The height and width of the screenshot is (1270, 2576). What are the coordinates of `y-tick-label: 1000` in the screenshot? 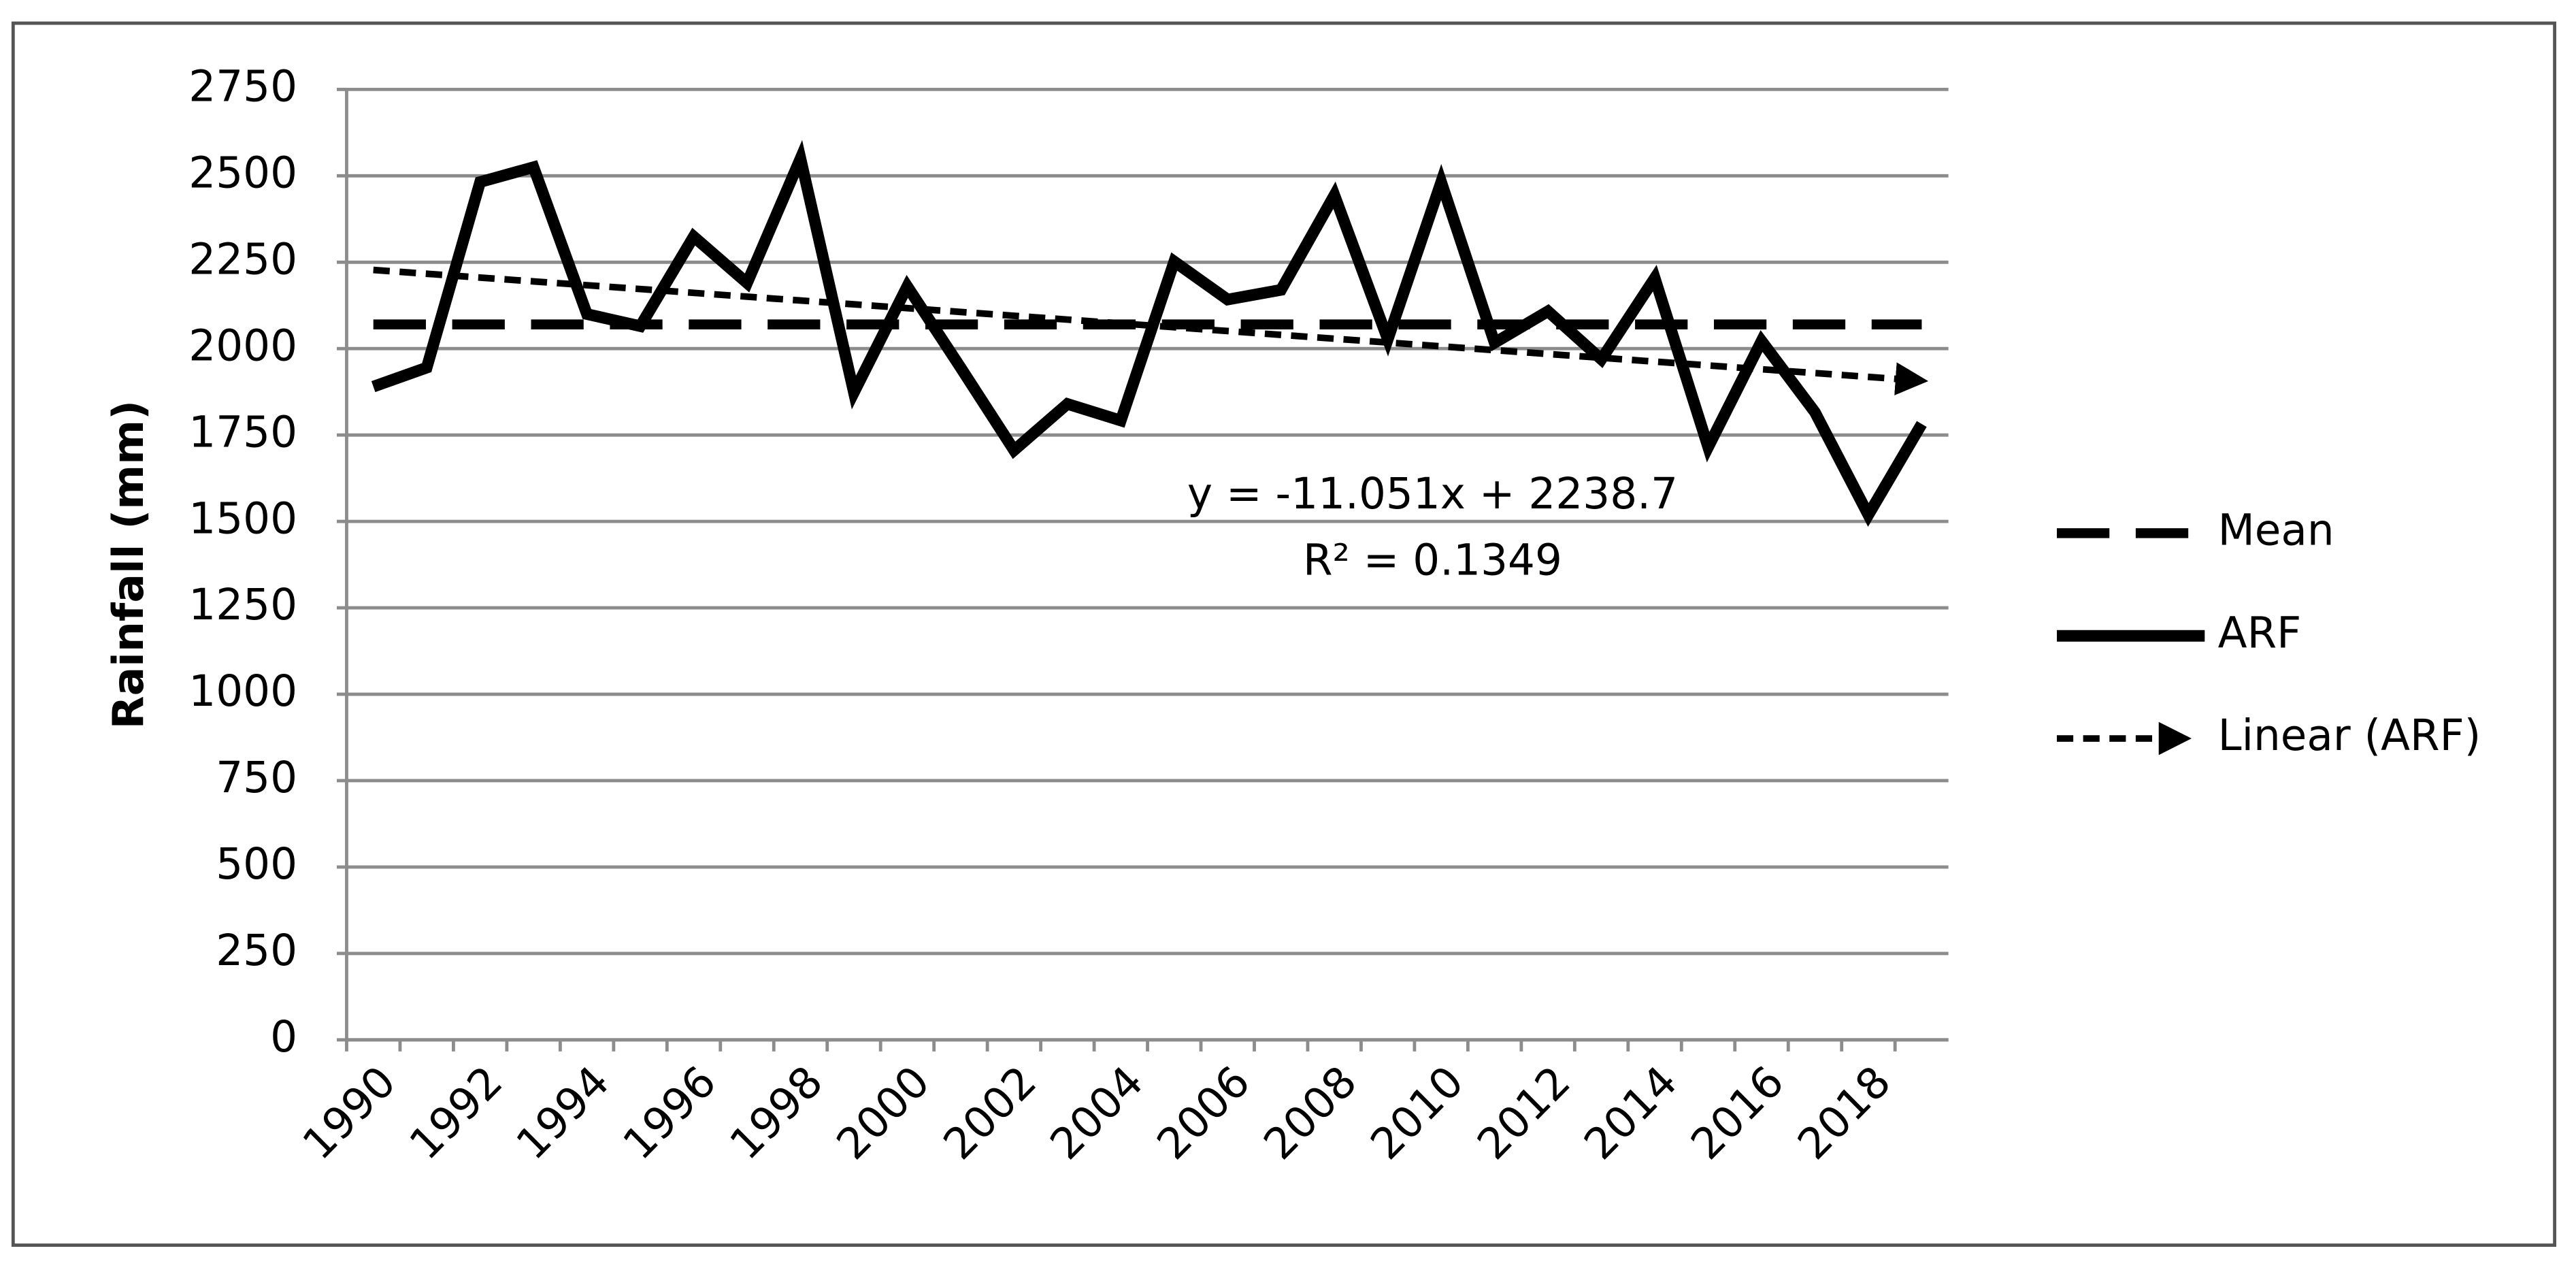 It's located at (243, 691).